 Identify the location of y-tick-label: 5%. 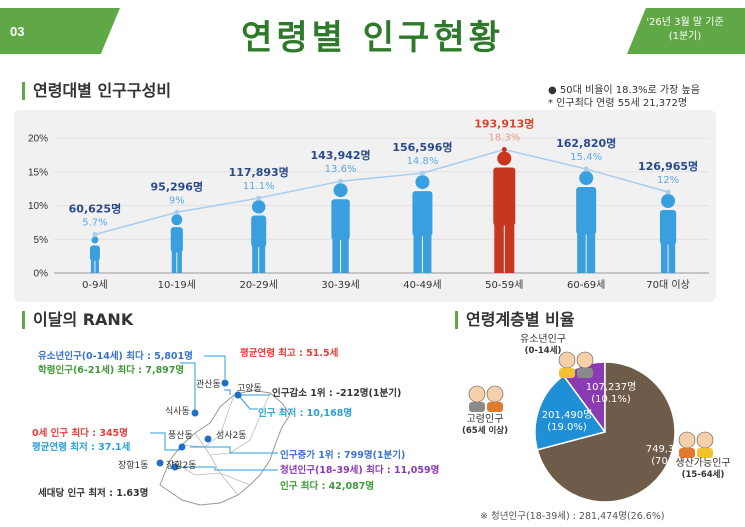
(41, 240).